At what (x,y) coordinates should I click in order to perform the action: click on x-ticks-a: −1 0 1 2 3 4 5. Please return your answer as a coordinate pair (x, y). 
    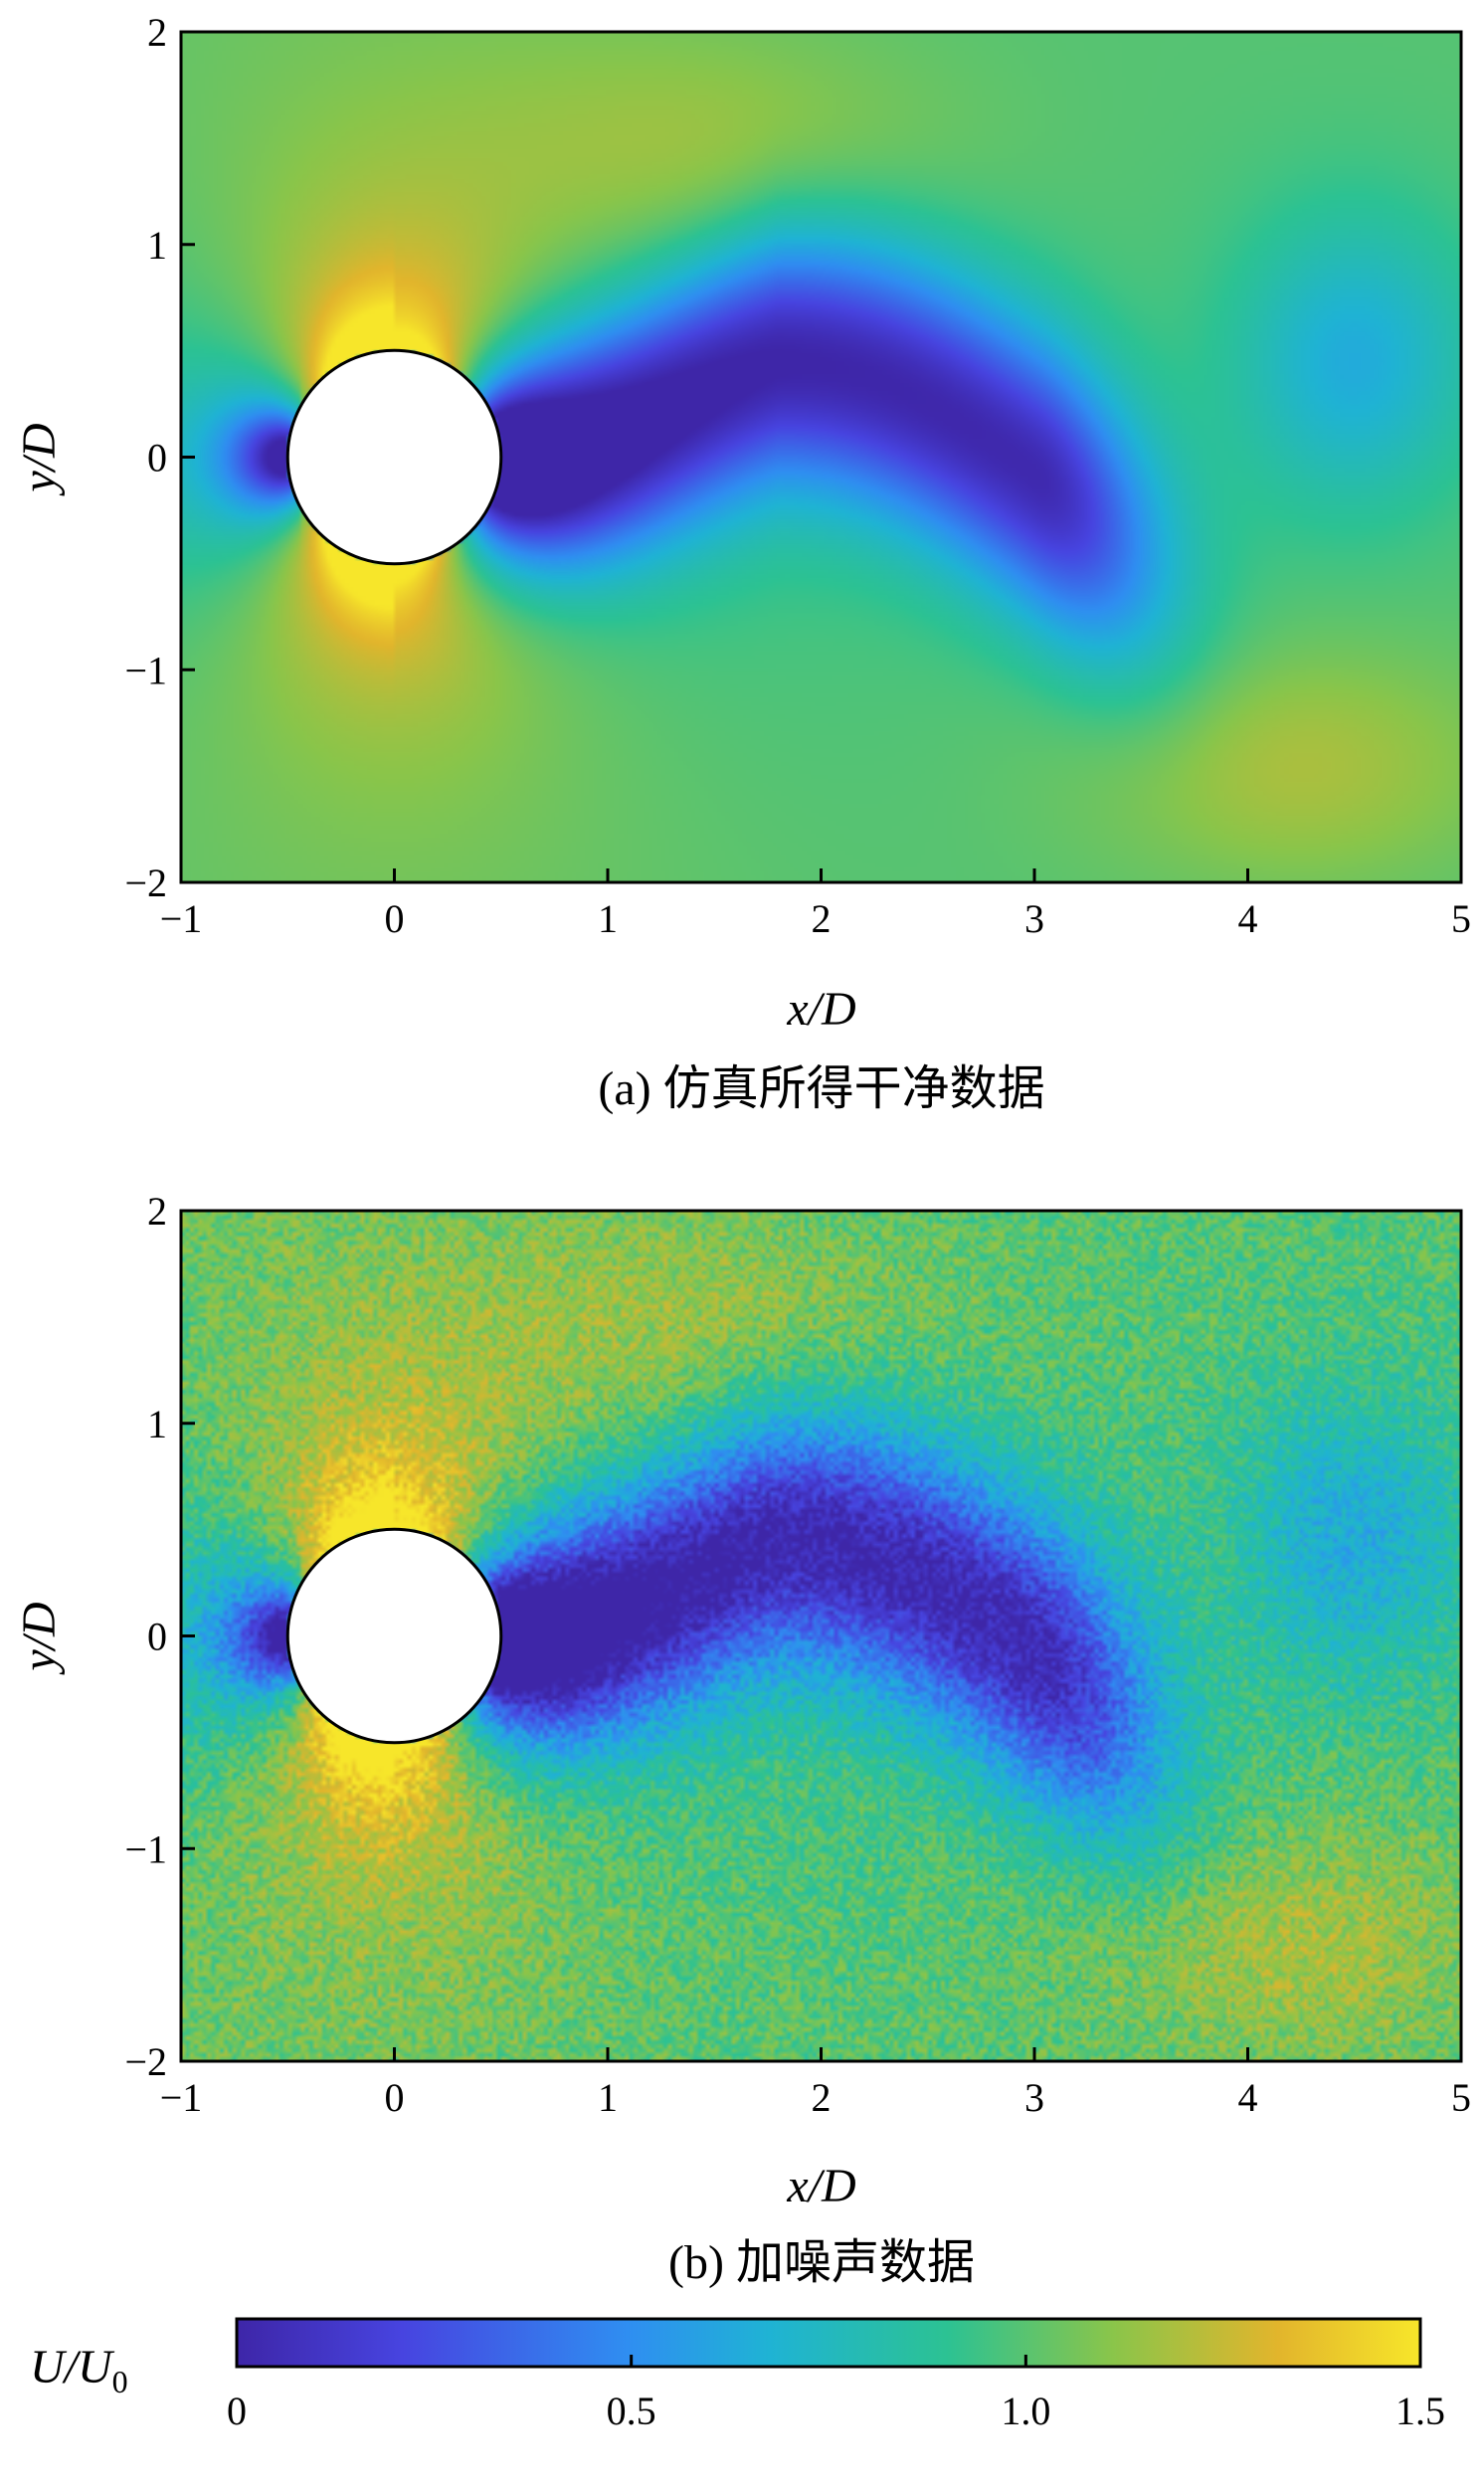
    Looking at the image, I should click on (815, 904).